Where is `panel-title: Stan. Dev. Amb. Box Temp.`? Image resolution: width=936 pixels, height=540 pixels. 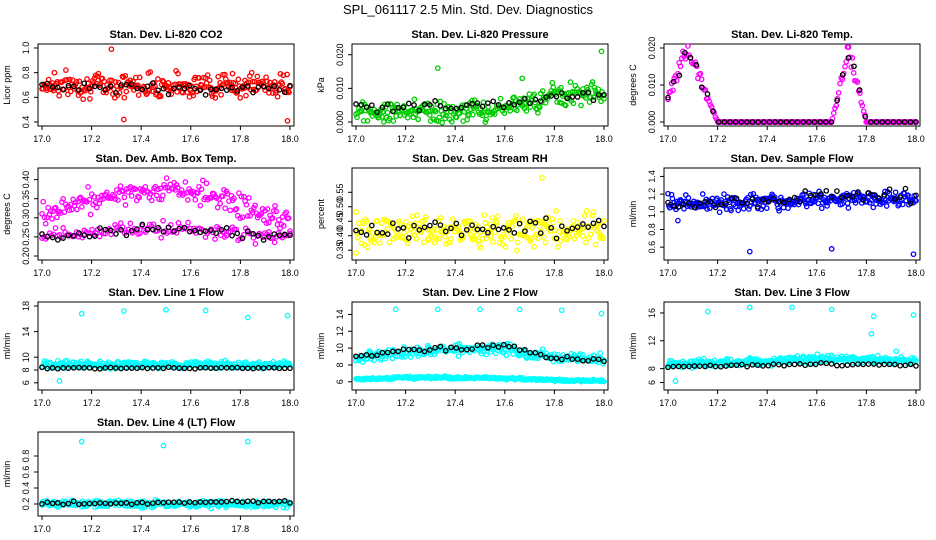
panel-title: Stan. Dev. Amb. Box Temp. is located at coordinates (166, 159).